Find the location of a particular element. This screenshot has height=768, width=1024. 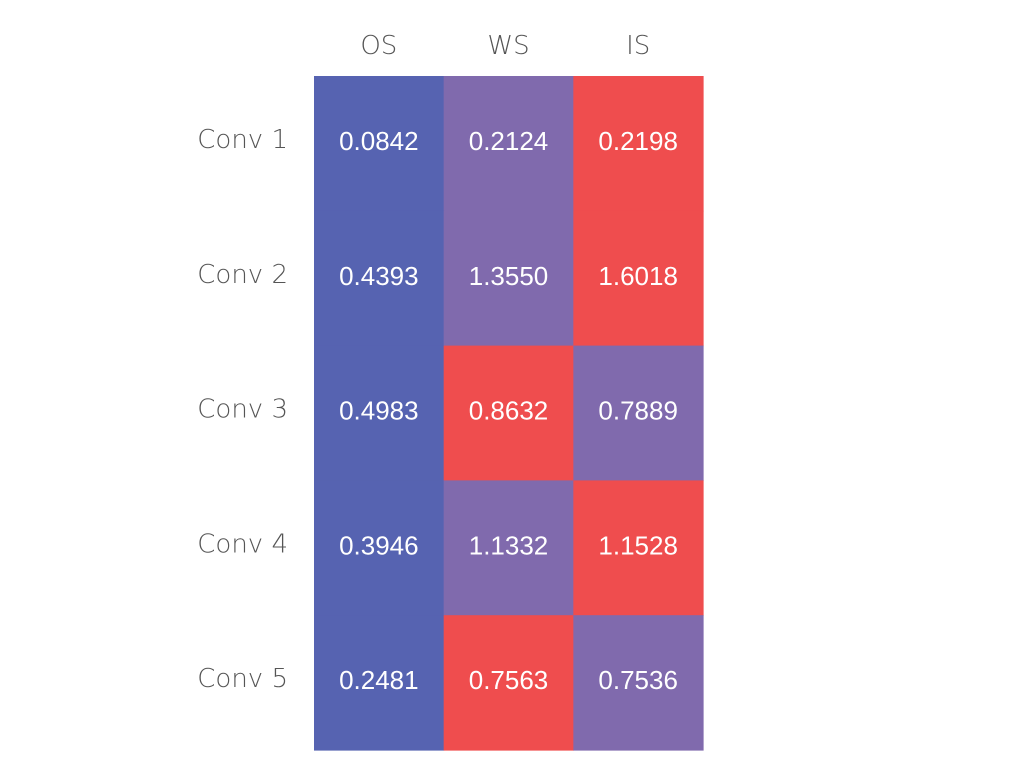

cell-value-label: 0.0842 is located at coordinates (379, 141).